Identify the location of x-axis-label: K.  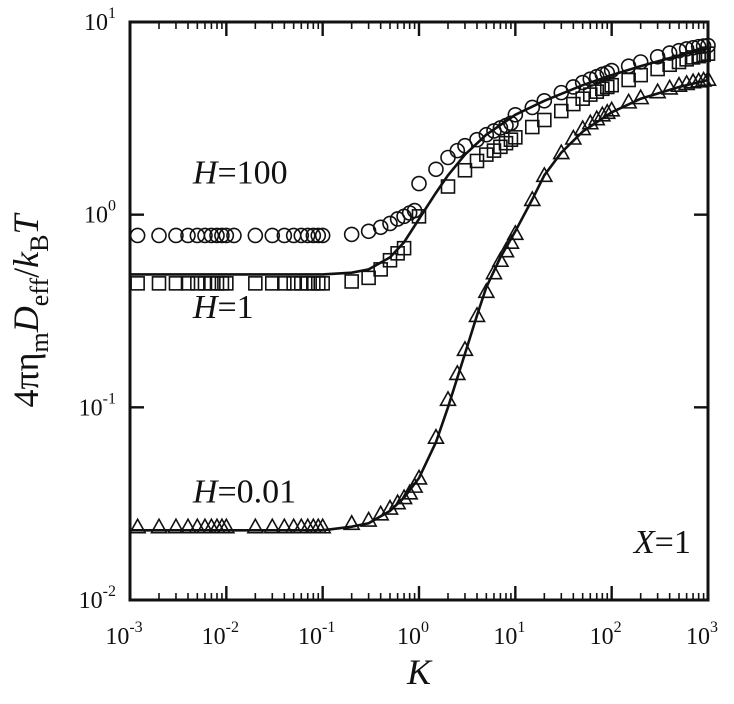
(419, 672).